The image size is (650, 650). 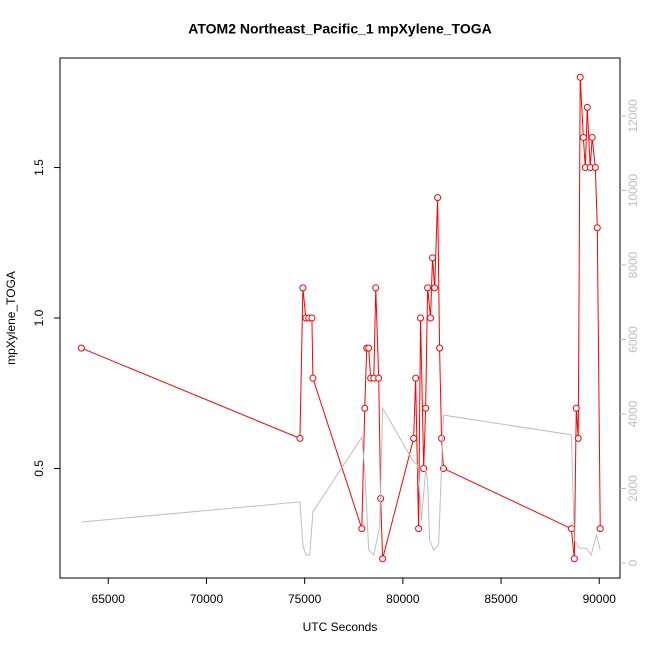 What do you see at coordinates (633, 190) in the screenshot?
I see `y2-tick-label: 10000` at bounding box center [633, 190].